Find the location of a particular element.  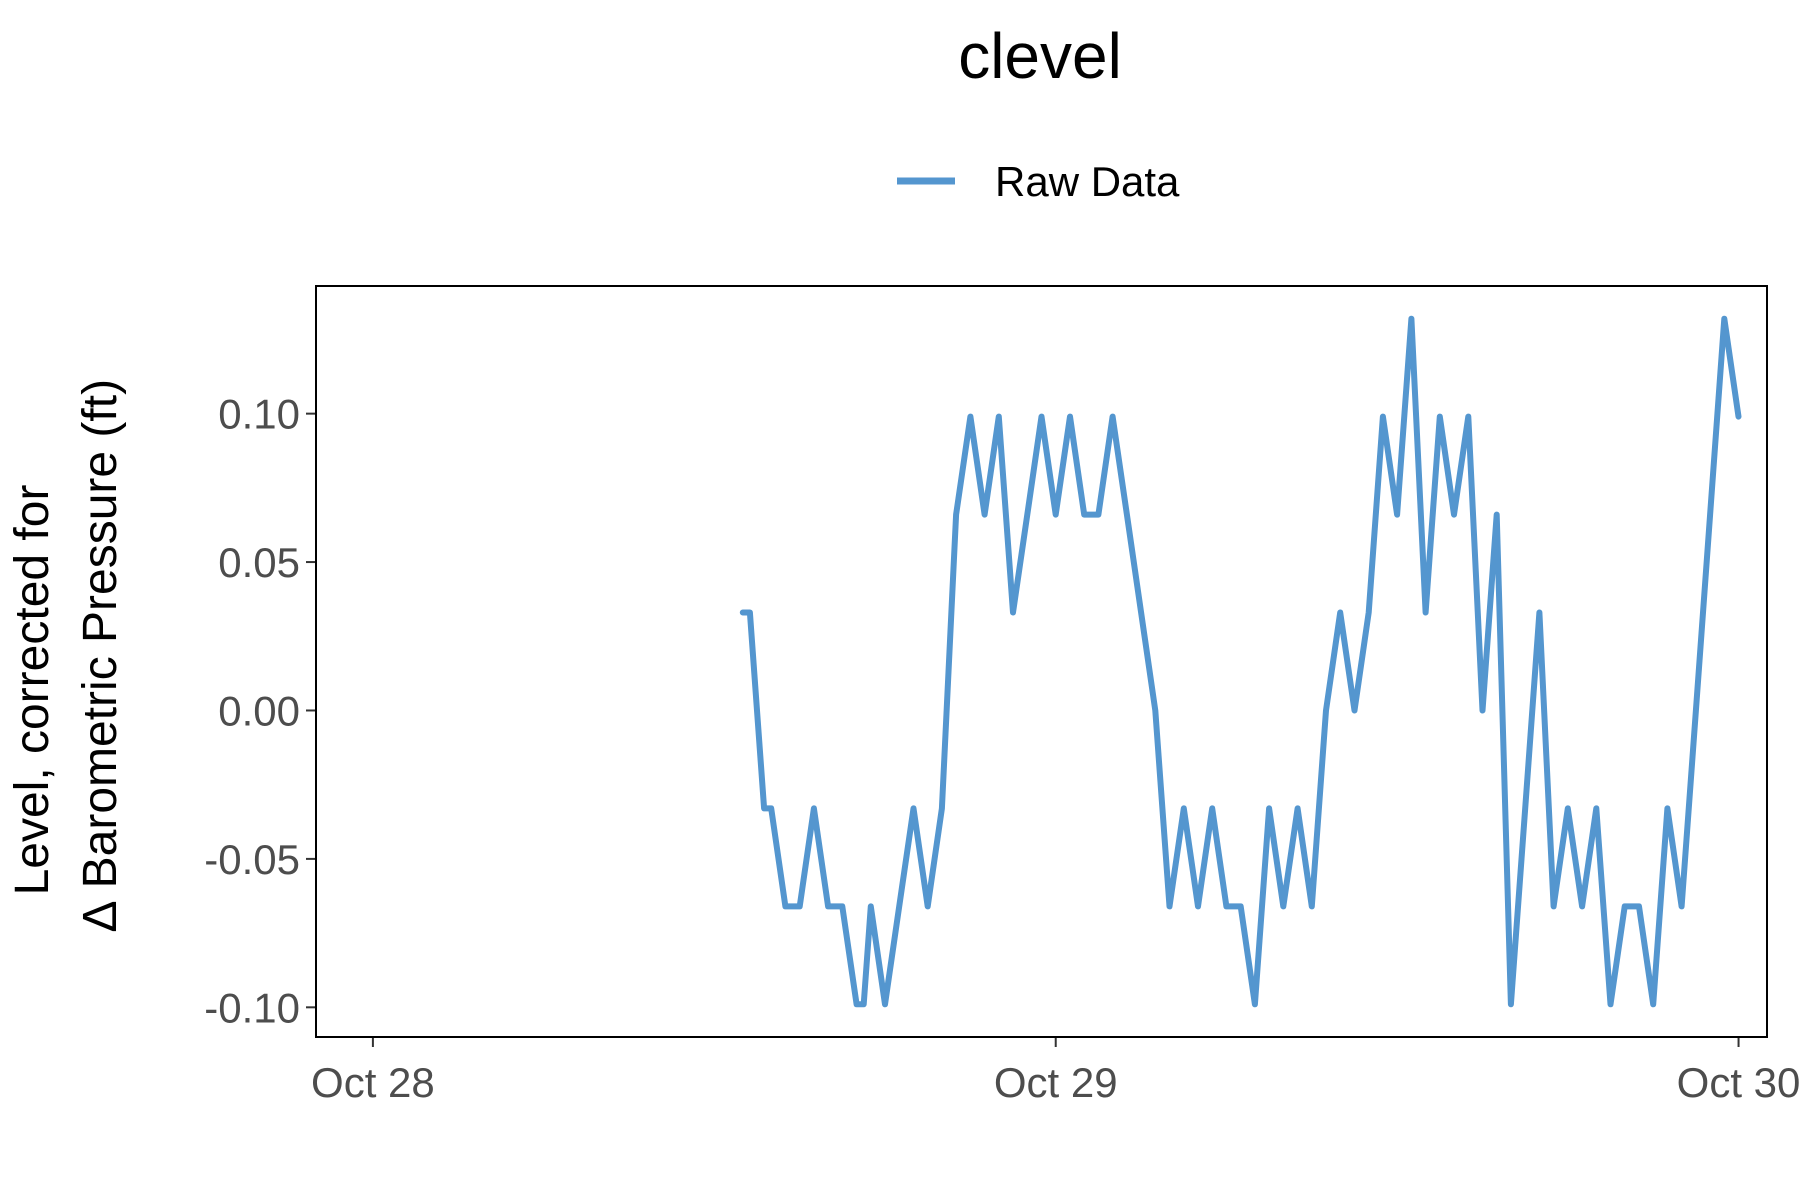

y-axis-title-line-1: Level, corrected for is located at coordinates (32, 690).